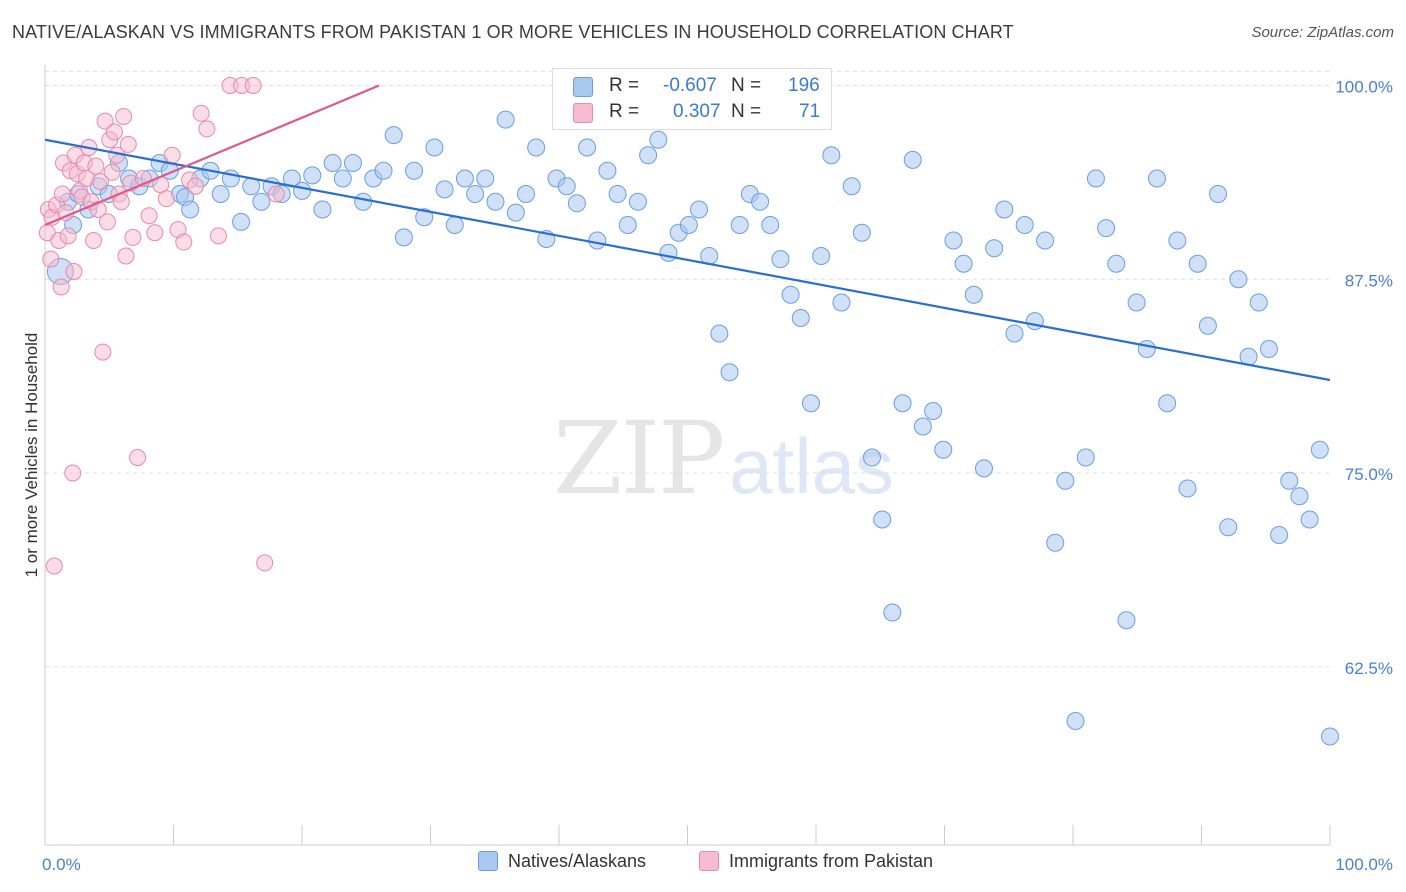  Describe the element at coordinates (639, 458) in the screenshot. I see `watermark-zip: ZIP` at that location.